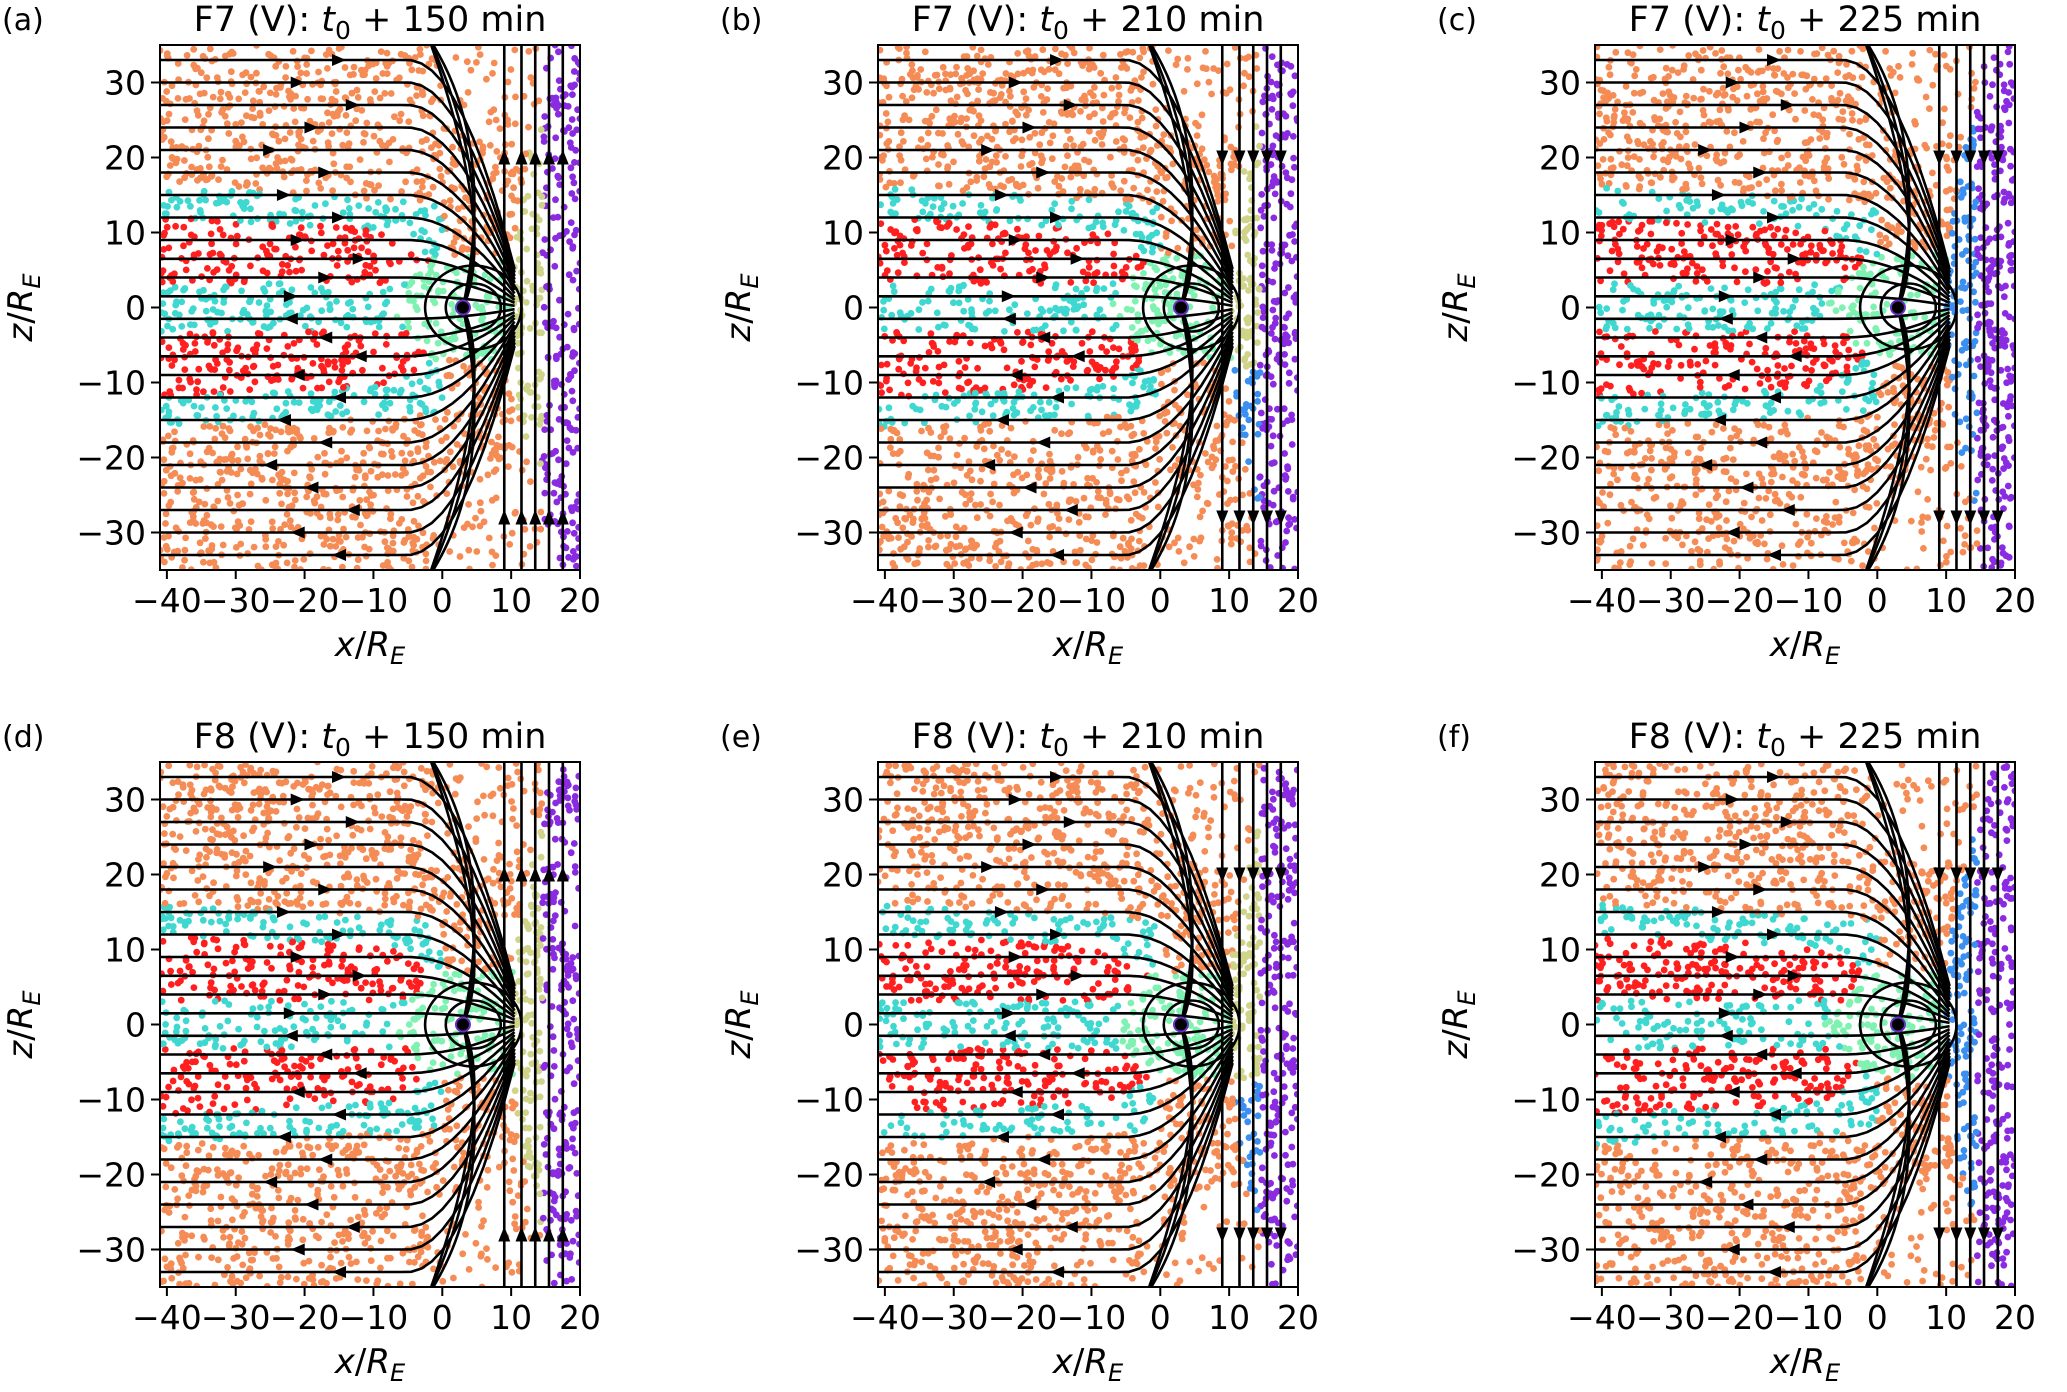  What do you see at coordinates (23, 20) in the screenshot?
I see `panel-label: (a)` at bounding box center [23, 20].